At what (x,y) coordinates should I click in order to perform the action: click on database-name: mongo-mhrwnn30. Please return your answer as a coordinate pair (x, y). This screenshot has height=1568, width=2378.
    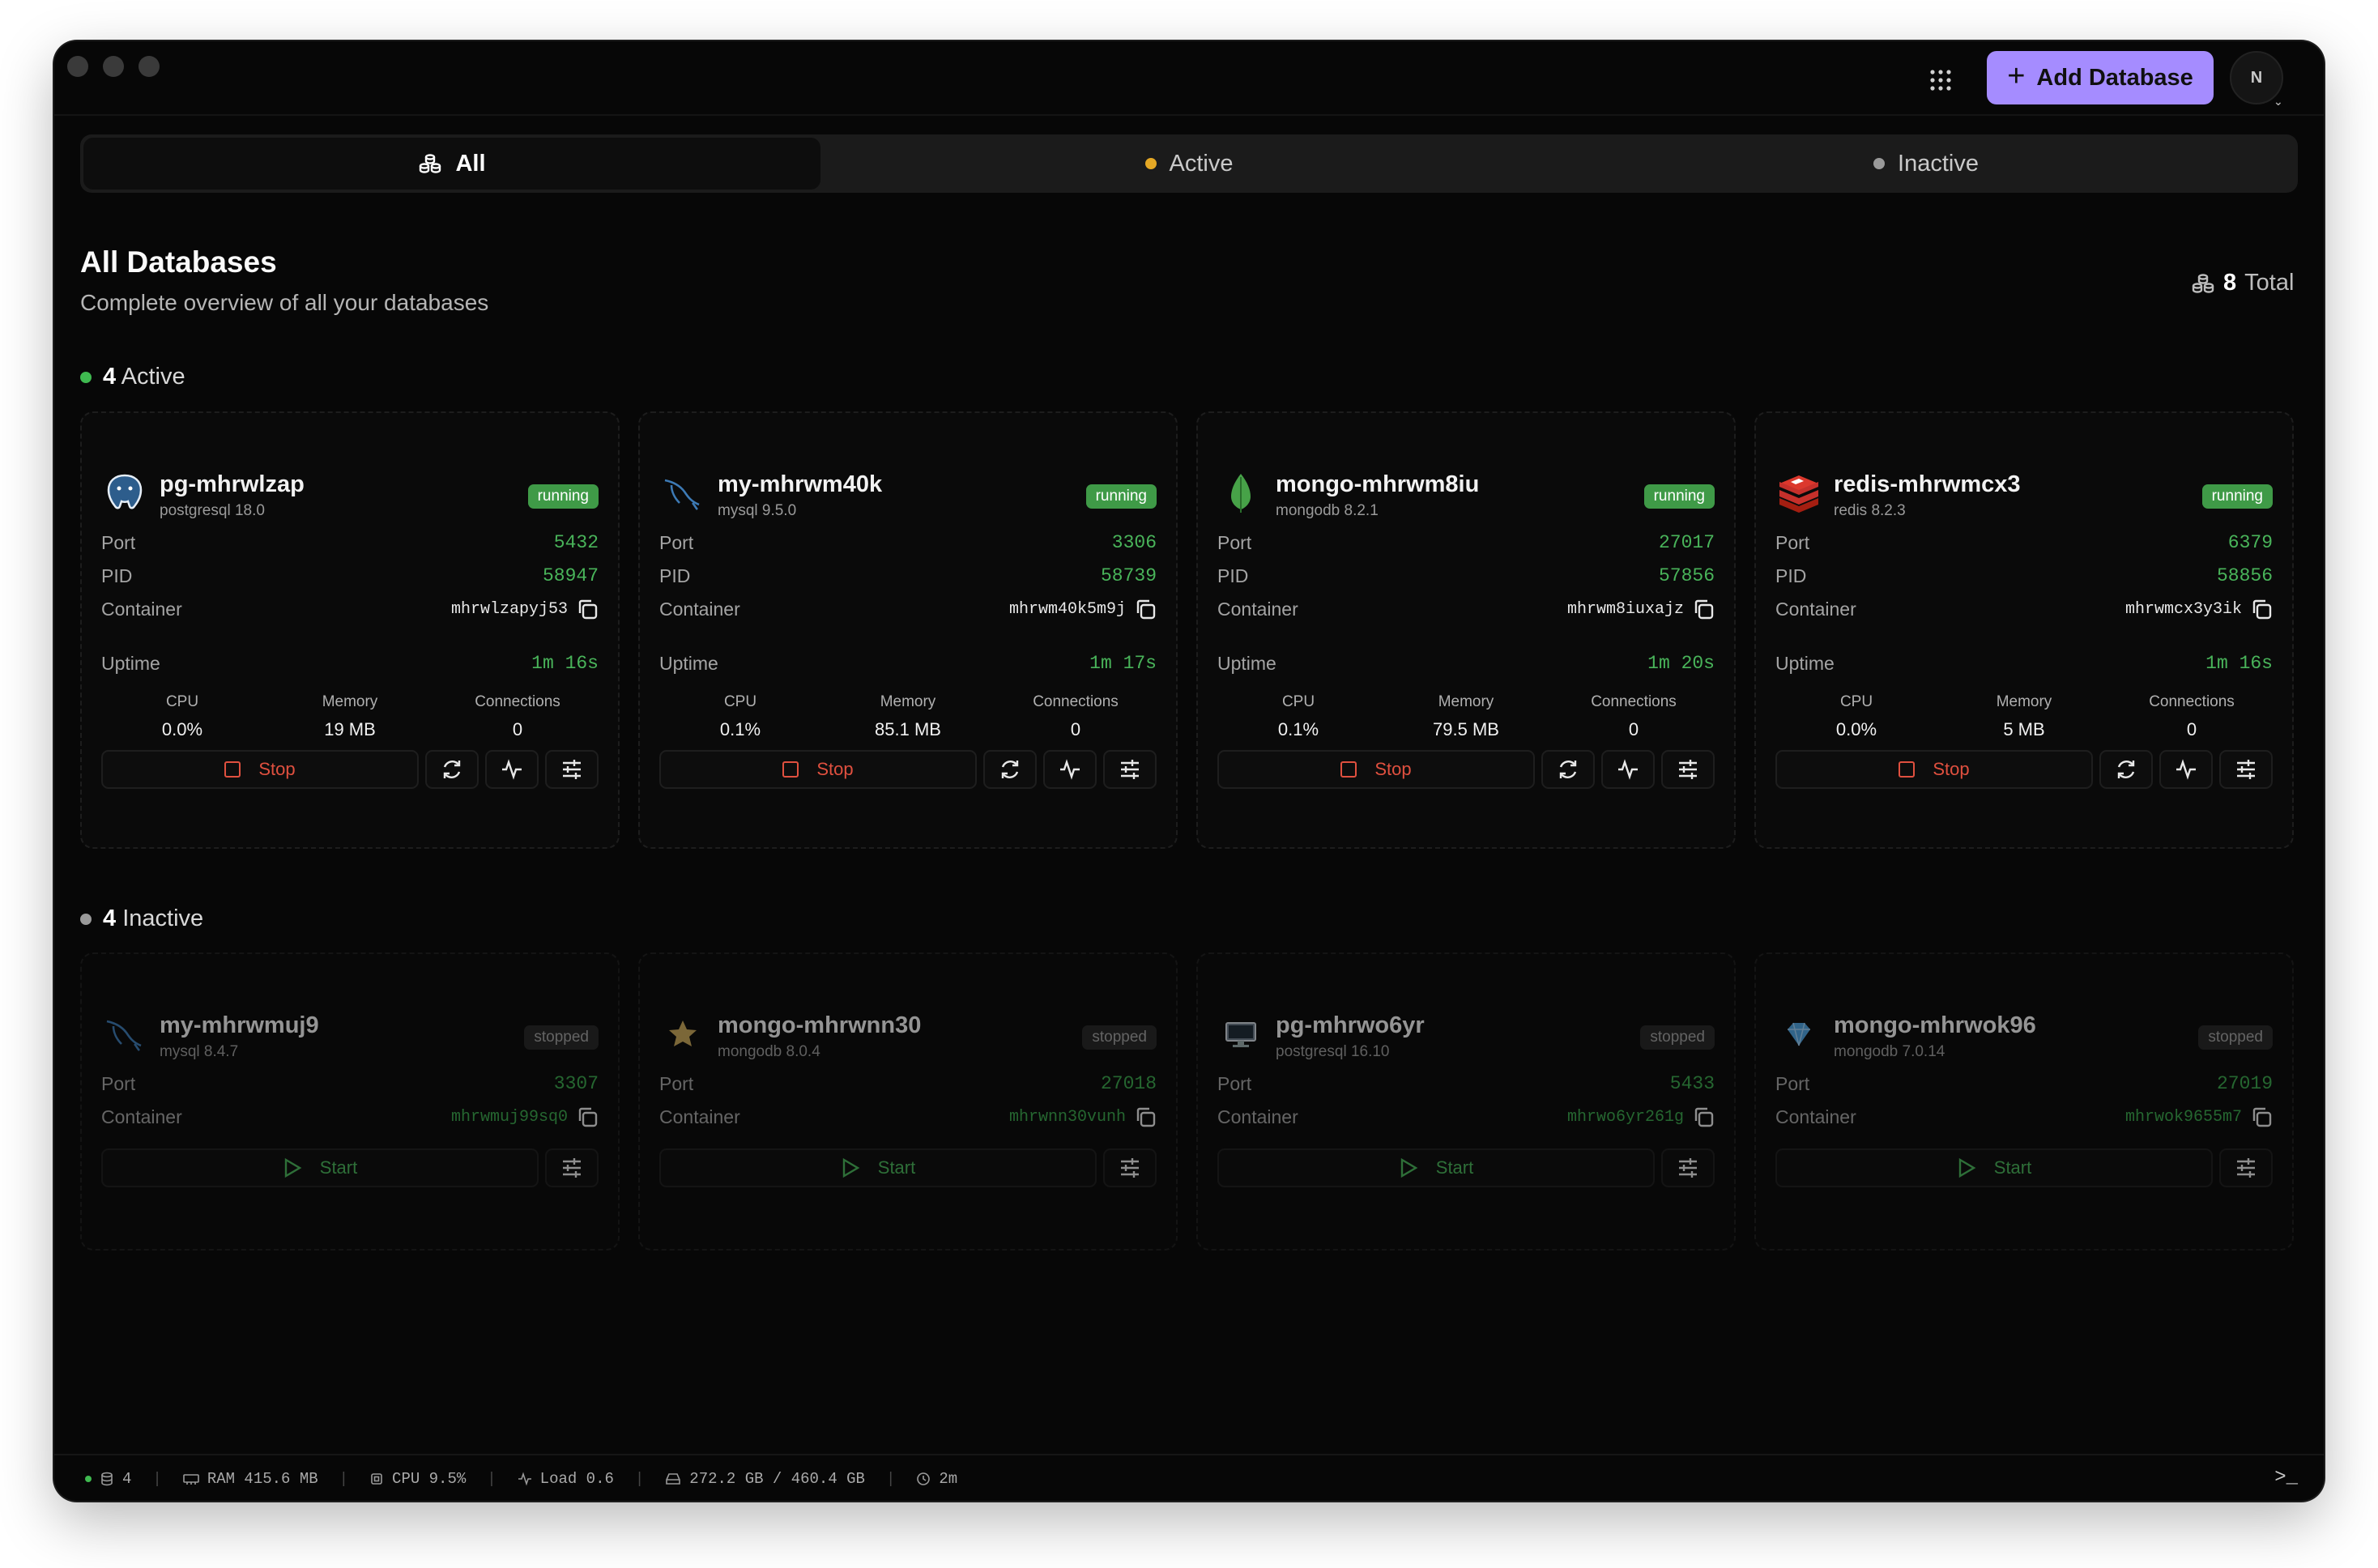
    Looking at the image, I should click on (820, 1025).